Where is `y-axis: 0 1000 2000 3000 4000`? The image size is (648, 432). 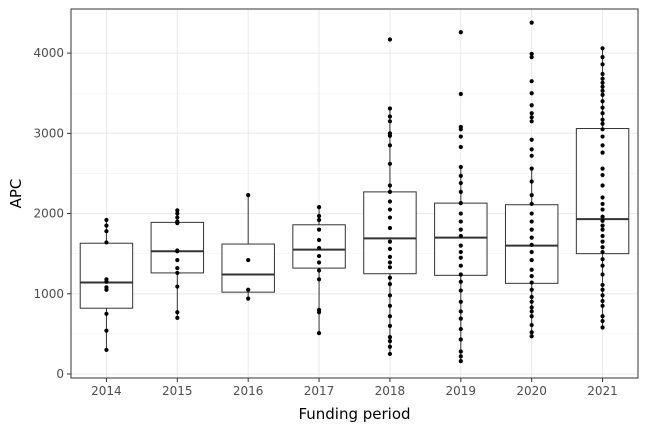
y-axis: 0 1000 2000 3000 4000 is located at coordinates (52, 213).